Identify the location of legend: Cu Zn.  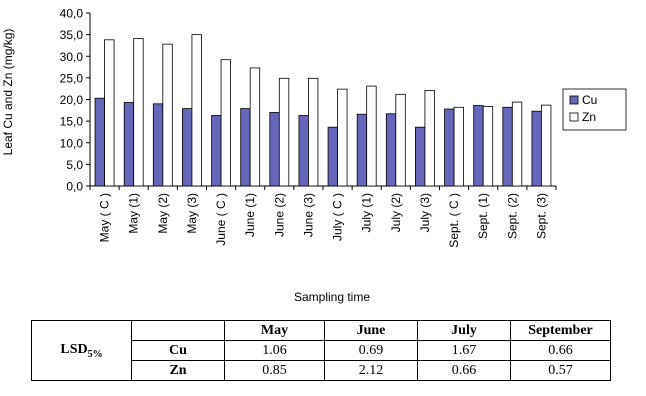
(594, 109).